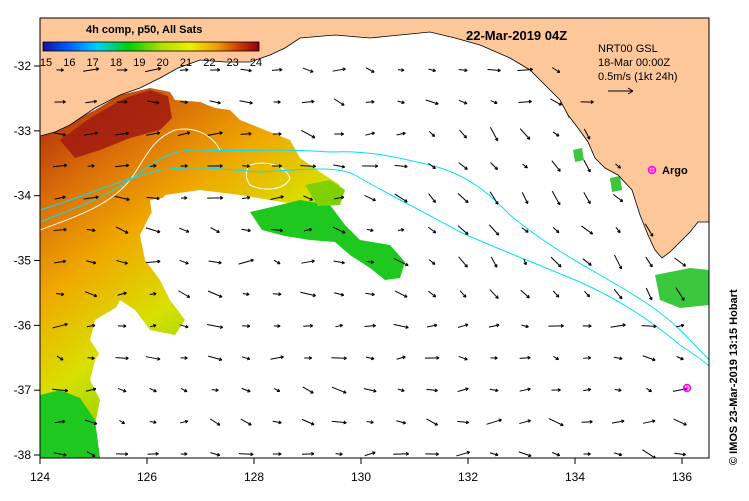 Image resolution: width=749 pixels, height=501 pixels. I want to click on x-tick-label: 124, so click(40, 477).